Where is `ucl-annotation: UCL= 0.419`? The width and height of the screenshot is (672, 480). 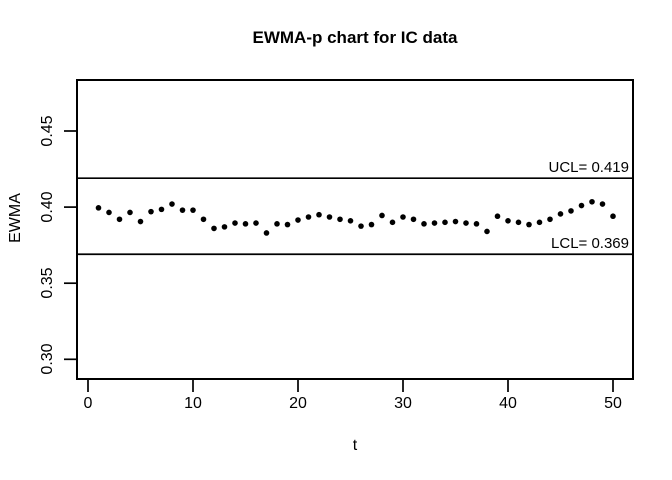
ucl-annotation: UCL= 0.419 is located at coordinates (588, 167).